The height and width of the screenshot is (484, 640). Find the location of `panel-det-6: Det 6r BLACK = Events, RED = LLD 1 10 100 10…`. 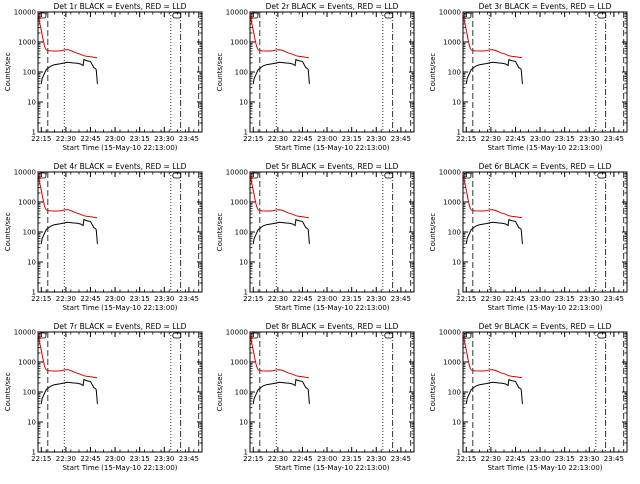

panel-det-6: Det 6r BLACK = Events, RED = LLD 1 10 100 10… is located at coordinates (528, 237).